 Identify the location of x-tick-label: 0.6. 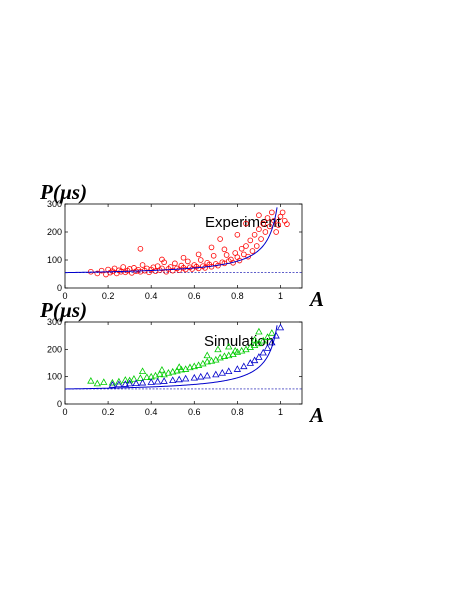
(194, 412).